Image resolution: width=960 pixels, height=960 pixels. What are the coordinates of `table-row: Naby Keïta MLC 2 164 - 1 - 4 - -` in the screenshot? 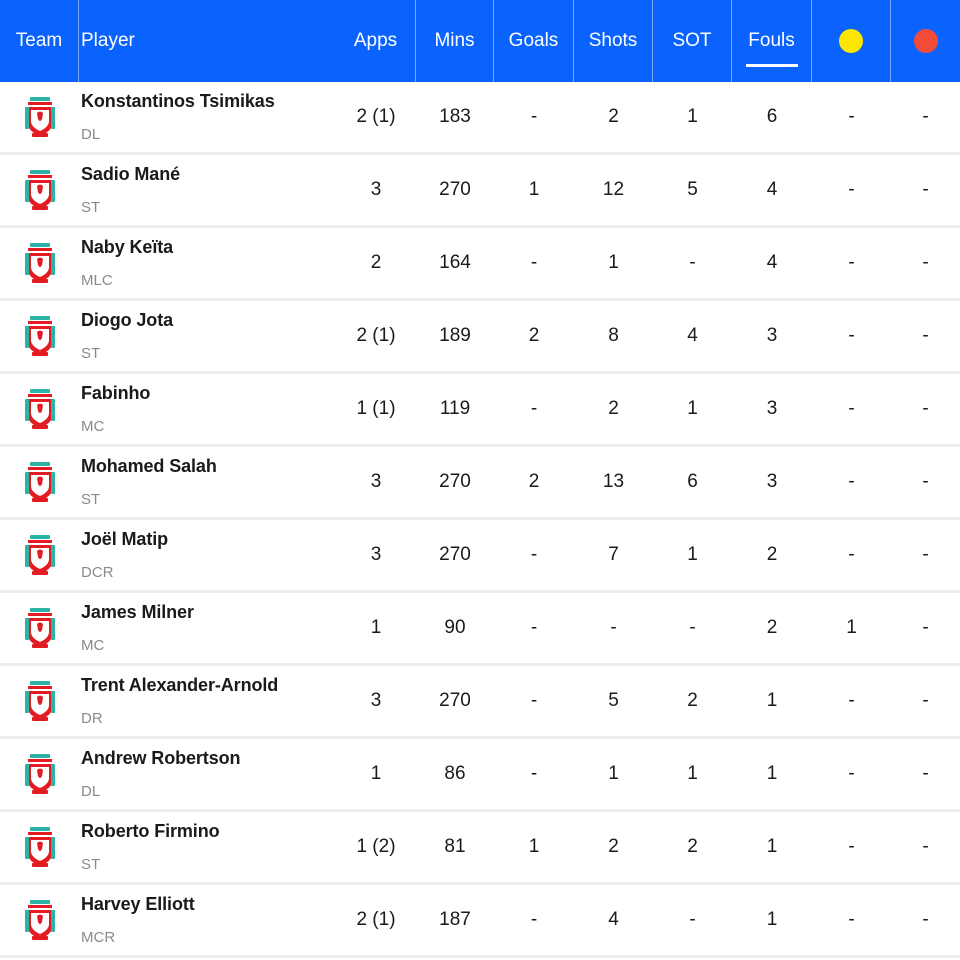 It's located at (480, 264).